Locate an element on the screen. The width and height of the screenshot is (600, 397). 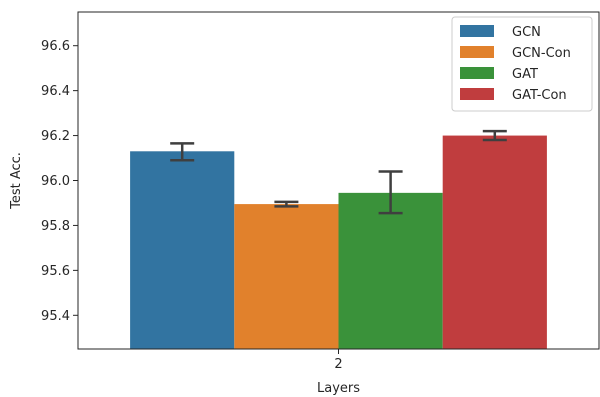
legend: GCN GCN-Con GAT GAT-Con is located at coordinates (522, 64).